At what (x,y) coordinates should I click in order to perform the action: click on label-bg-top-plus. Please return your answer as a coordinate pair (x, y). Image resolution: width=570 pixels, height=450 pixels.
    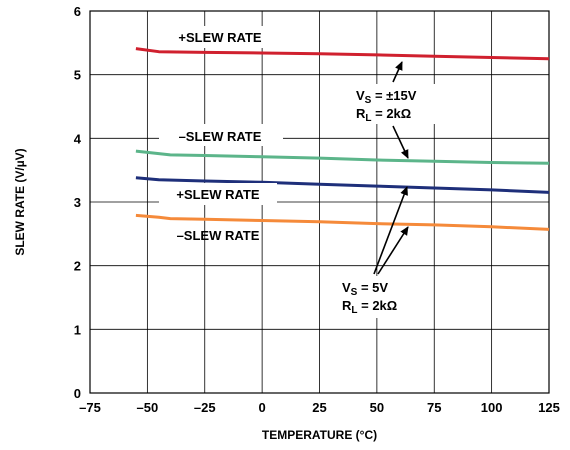
    Looking at the image, I should click on (217, 37).